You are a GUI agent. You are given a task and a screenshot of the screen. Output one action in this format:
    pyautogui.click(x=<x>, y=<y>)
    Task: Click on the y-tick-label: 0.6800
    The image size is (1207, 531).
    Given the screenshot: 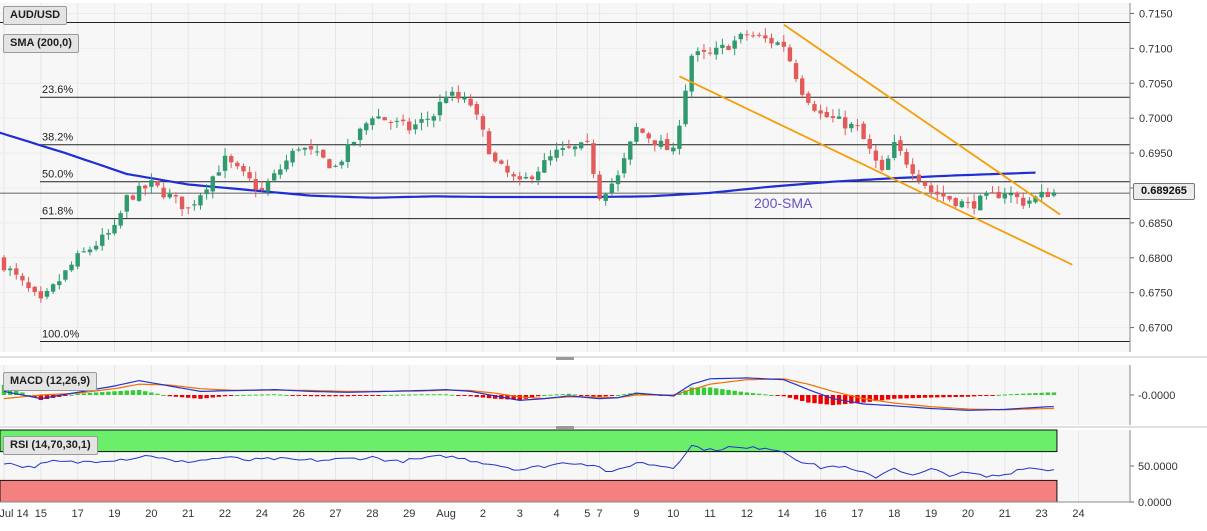 What is the action you would take?
    pyautogui.click(x=1156, y=259)
    